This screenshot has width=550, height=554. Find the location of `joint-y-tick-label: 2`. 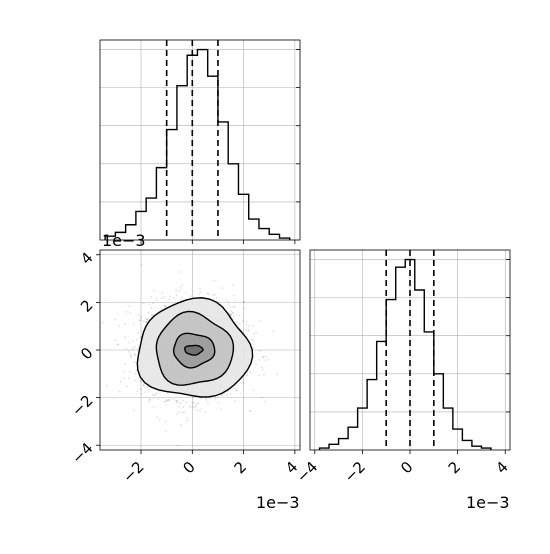

joint-y-tick-label: 2 is located at coordinates (86, 305).